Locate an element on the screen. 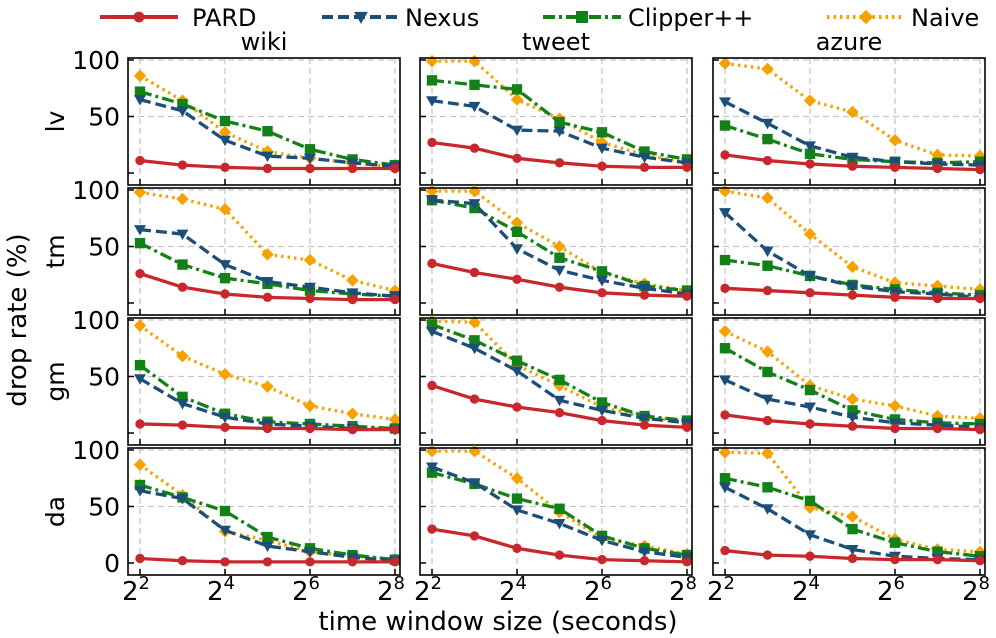  legend-label: Clipper++ is located at coordinates (690, 18).